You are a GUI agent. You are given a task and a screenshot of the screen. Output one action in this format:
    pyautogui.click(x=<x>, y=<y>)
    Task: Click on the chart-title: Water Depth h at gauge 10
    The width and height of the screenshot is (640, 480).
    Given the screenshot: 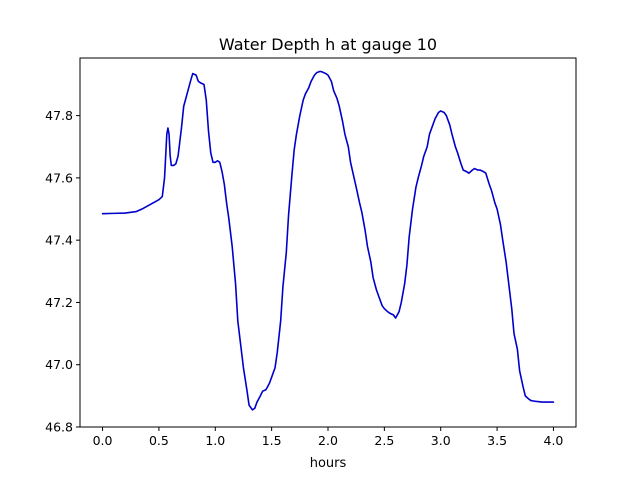 What is the action you would take?
    pyautogui.click(x=328, y=44)
    